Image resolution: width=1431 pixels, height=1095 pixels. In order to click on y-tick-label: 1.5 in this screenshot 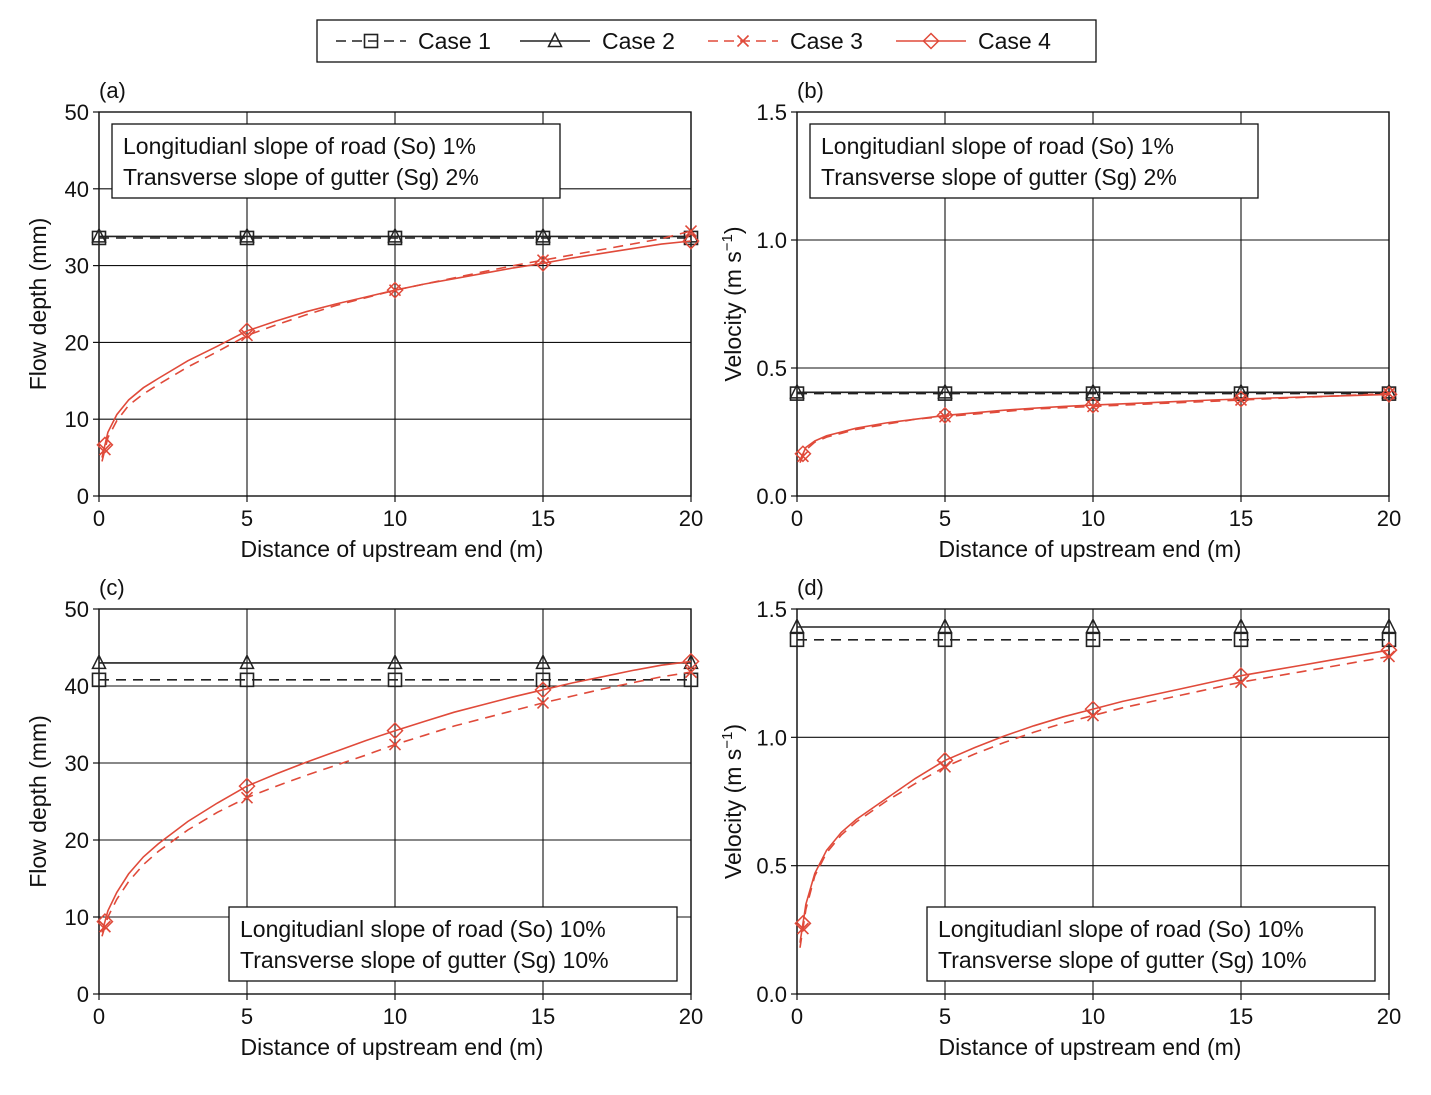, I will do `click(771, 112)`.